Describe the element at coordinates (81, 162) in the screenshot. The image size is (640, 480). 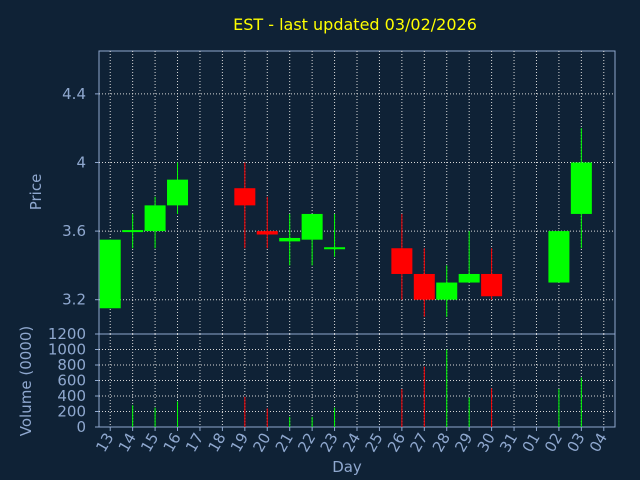
I see `price-tick-label-4: 4` at that location.